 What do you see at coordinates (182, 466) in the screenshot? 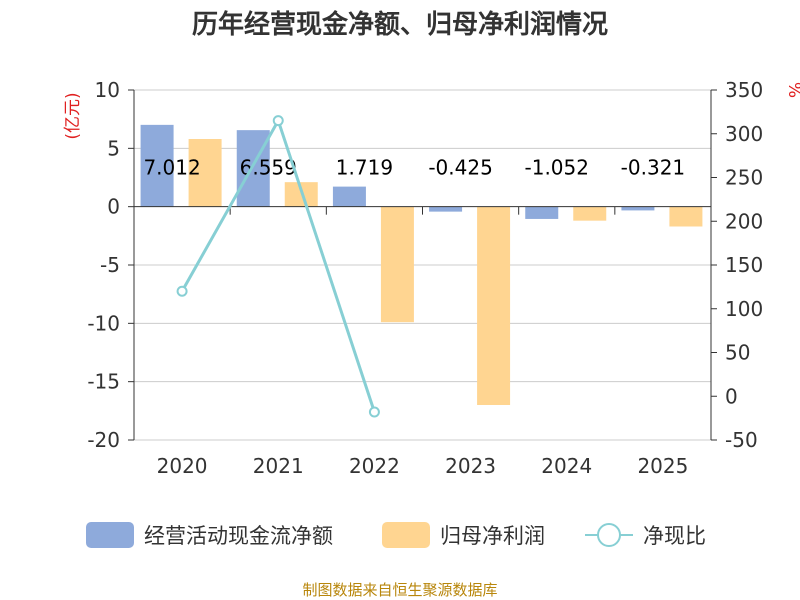
I see `x-tick-label-2020: 2020` at bounding box center [182, 466].